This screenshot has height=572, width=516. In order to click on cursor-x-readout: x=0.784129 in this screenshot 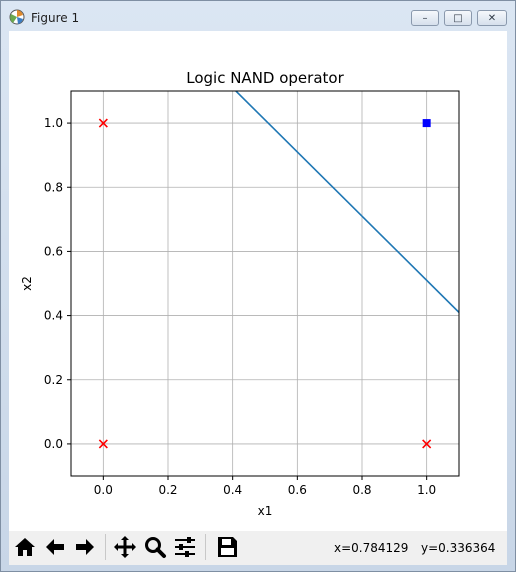, I will do `click(371, 548)`.